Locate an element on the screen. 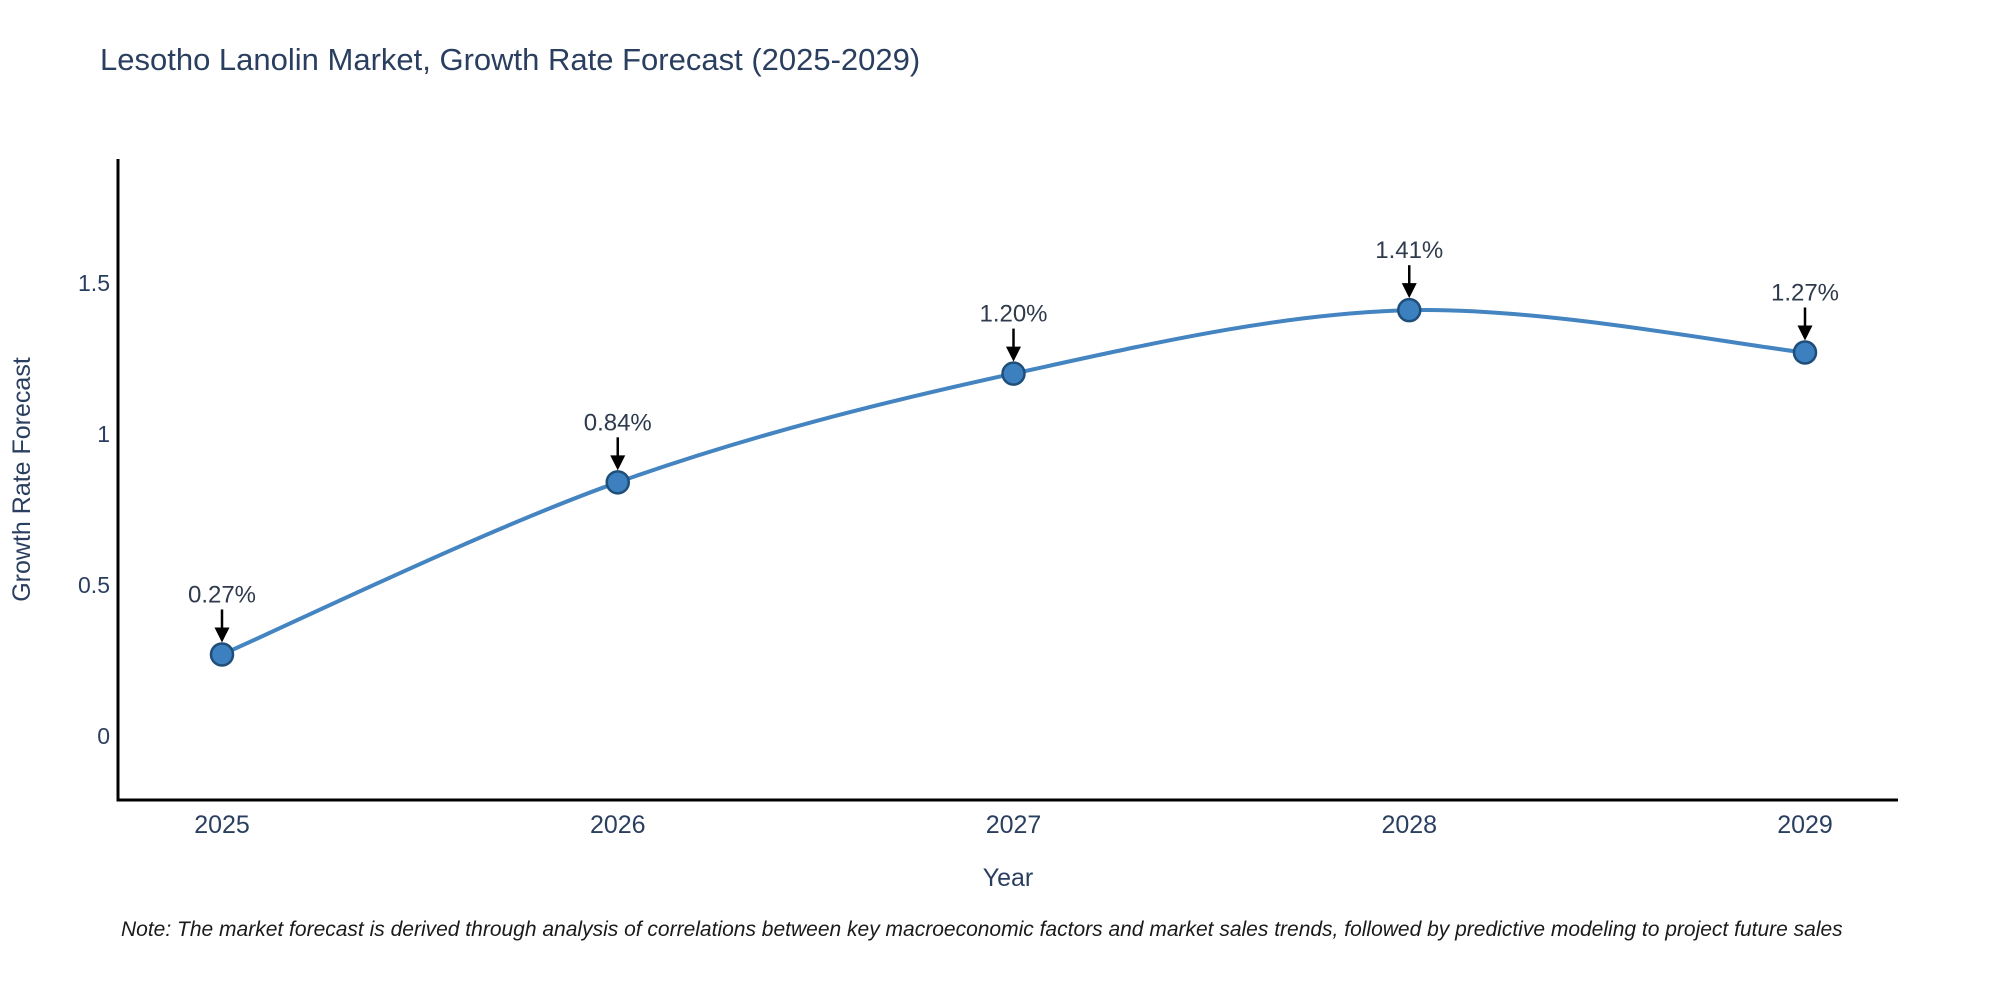 Image resolution: width=2000 pixels, height=1000 pixels. y-tick-label: 0 is located at coordinates (103, 736).